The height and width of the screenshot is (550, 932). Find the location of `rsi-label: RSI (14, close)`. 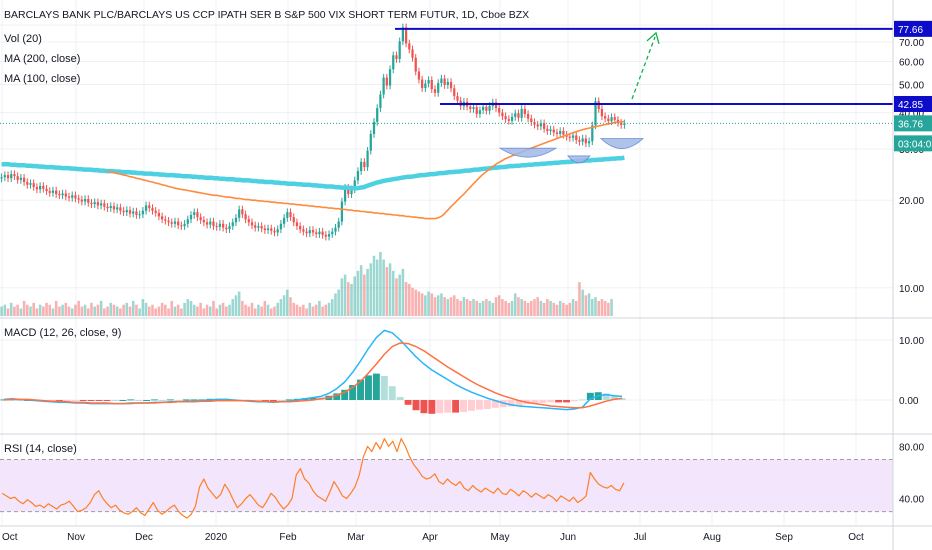

rsi-label: RSI (14, close) is located at coordinates (40, 449).